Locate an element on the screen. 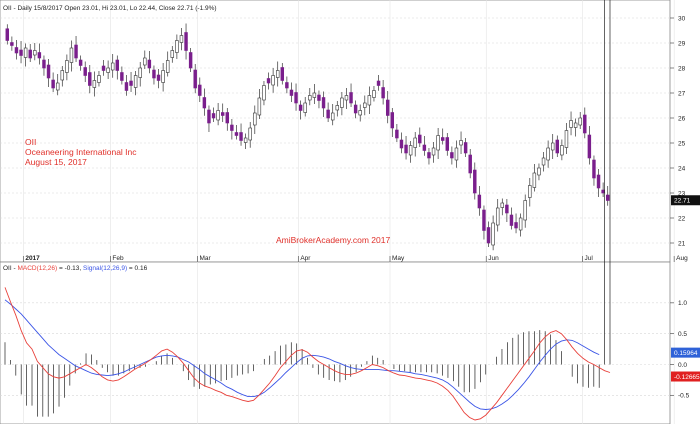  signal-badge-text: 0.15964 is located at coordinates (686, 353).